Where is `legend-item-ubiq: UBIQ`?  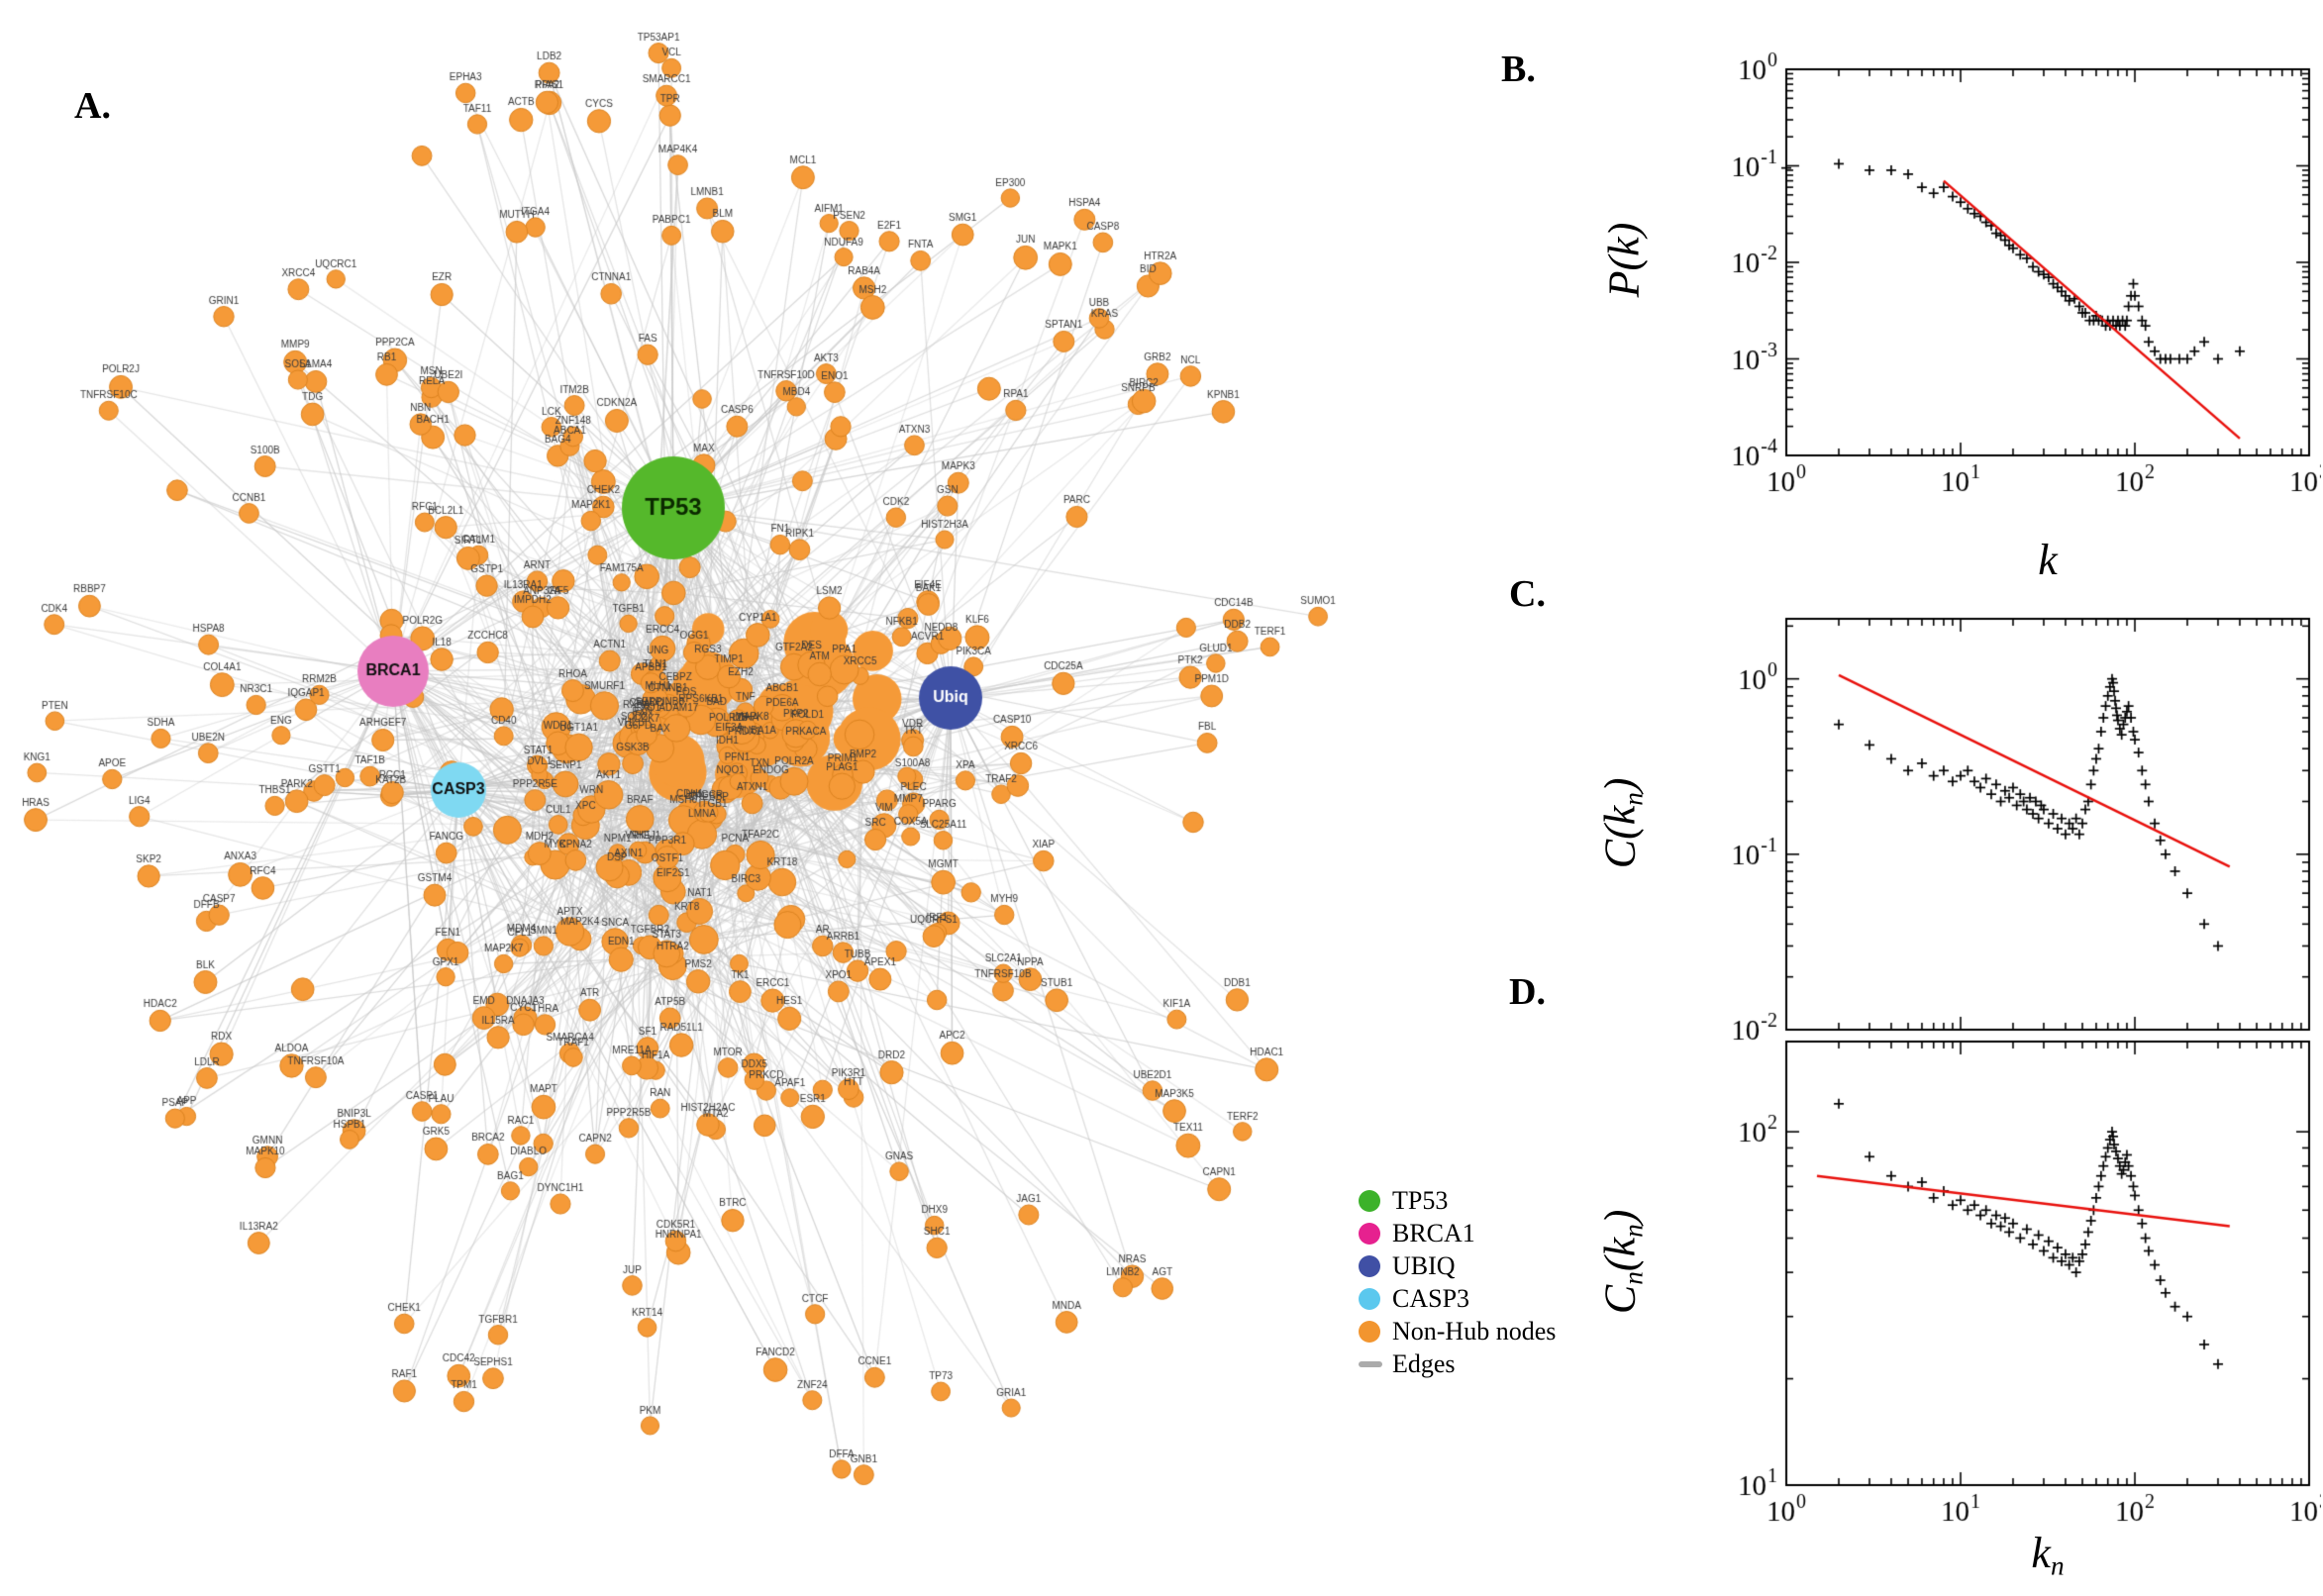 legend-item-ubiq: UBIQ is located at coordinates (1457, 1265).